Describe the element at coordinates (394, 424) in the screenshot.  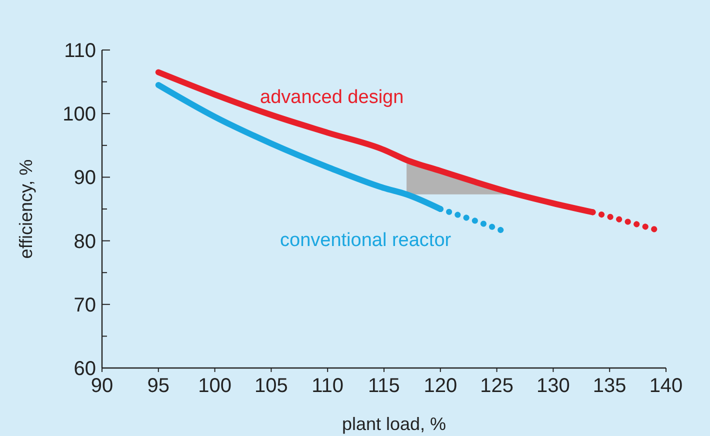
I see `x-axis-title: plant load, %` at that location.